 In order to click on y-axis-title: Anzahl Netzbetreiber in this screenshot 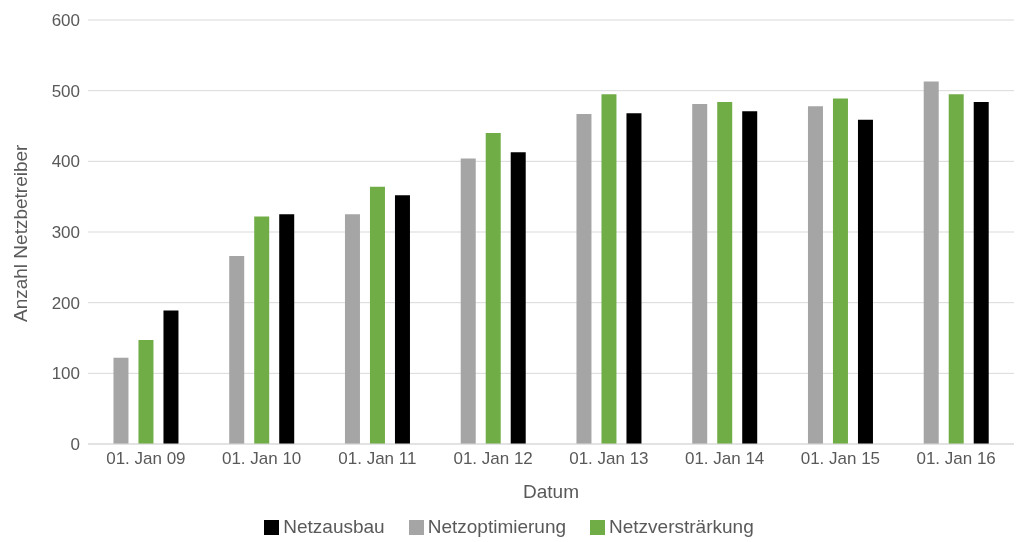, I will do `click(20, 232)`.